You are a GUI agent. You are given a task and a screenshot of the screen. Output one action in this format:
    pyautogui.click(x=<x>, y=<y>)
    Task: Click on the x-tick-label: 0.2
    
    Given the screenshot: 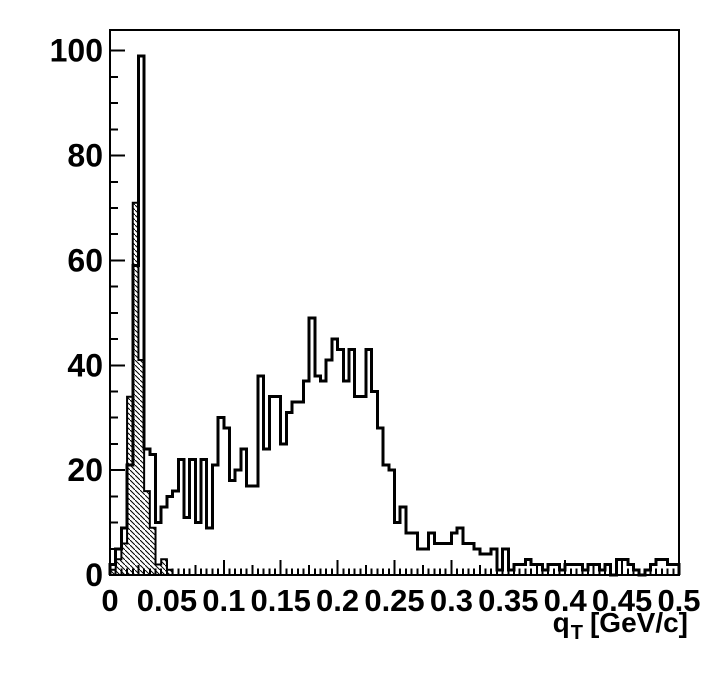 What is the action you would take?
    pyautogui.click(x=337, y=600)
    